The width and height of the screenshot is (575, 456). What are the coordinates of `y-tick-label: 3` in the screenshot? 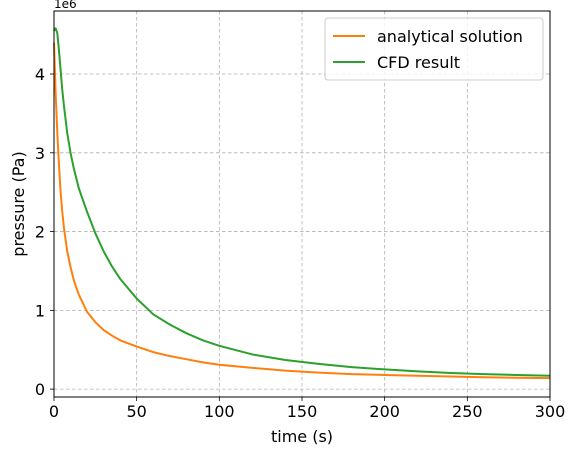 It's located at (40, 153).